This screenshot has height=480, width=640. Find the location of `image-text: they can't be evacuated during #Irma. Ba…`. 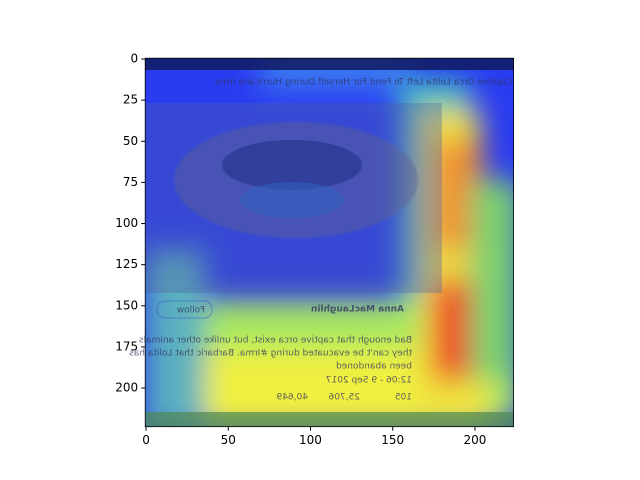

image-text: they can't be evacuated during #Irma. Ba… is located at coordinates (270, 354).